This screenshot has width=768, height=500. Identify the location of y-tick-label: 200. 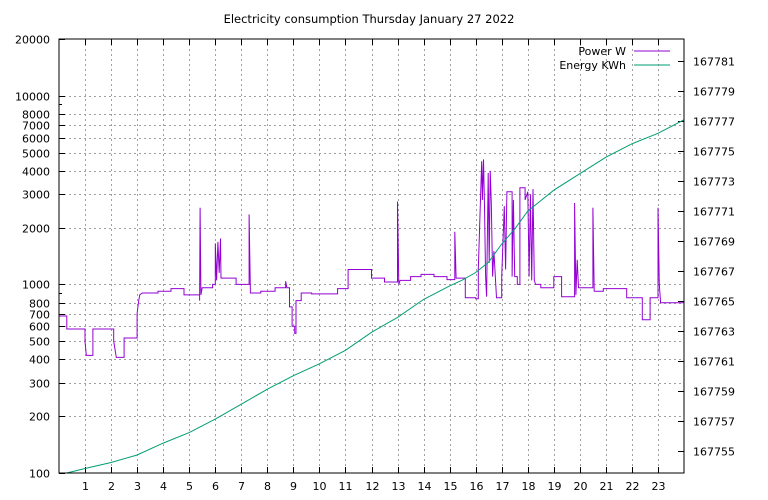
(39, 417).